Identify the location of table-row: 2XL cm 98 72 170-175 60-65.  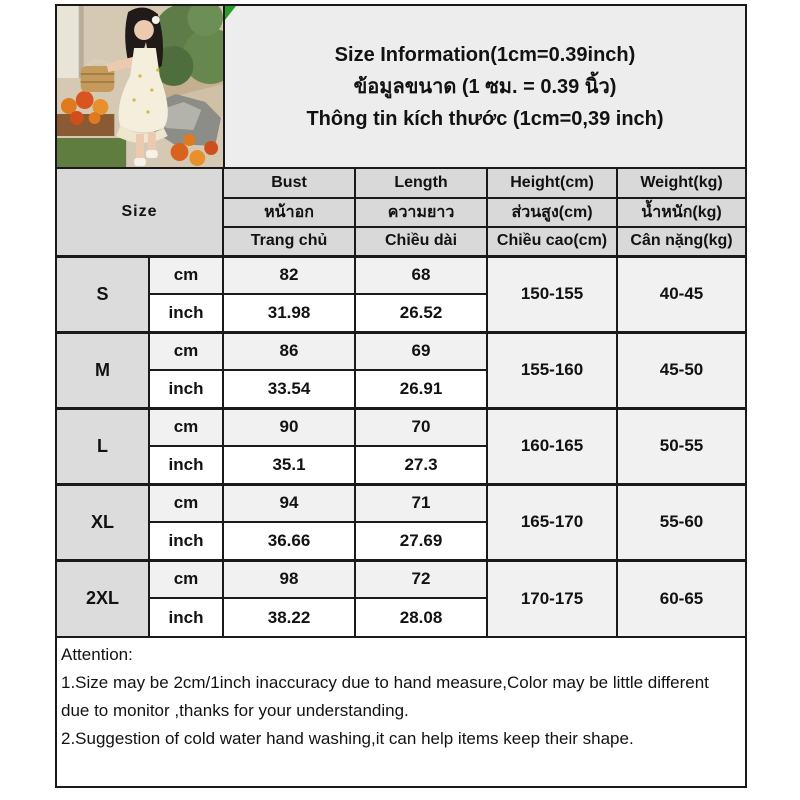
(401, 597).